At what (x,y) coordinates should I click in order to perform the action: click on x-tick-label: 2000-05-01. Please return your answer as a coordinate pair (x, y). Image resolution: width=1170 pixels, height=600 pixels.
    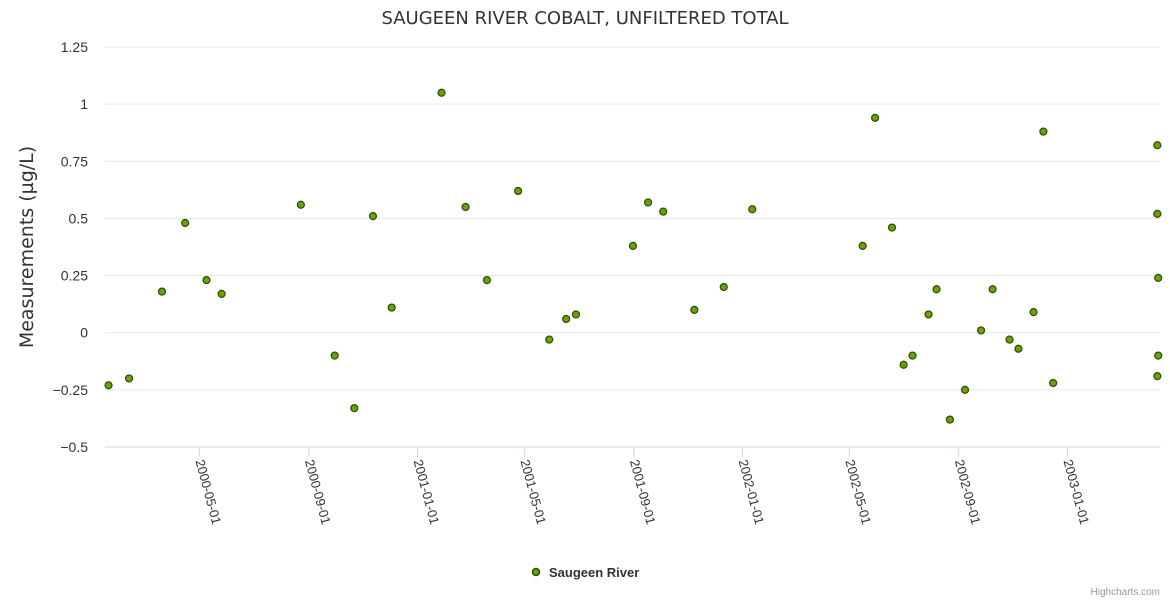
    Looking at the image, I should click on (208, 492).